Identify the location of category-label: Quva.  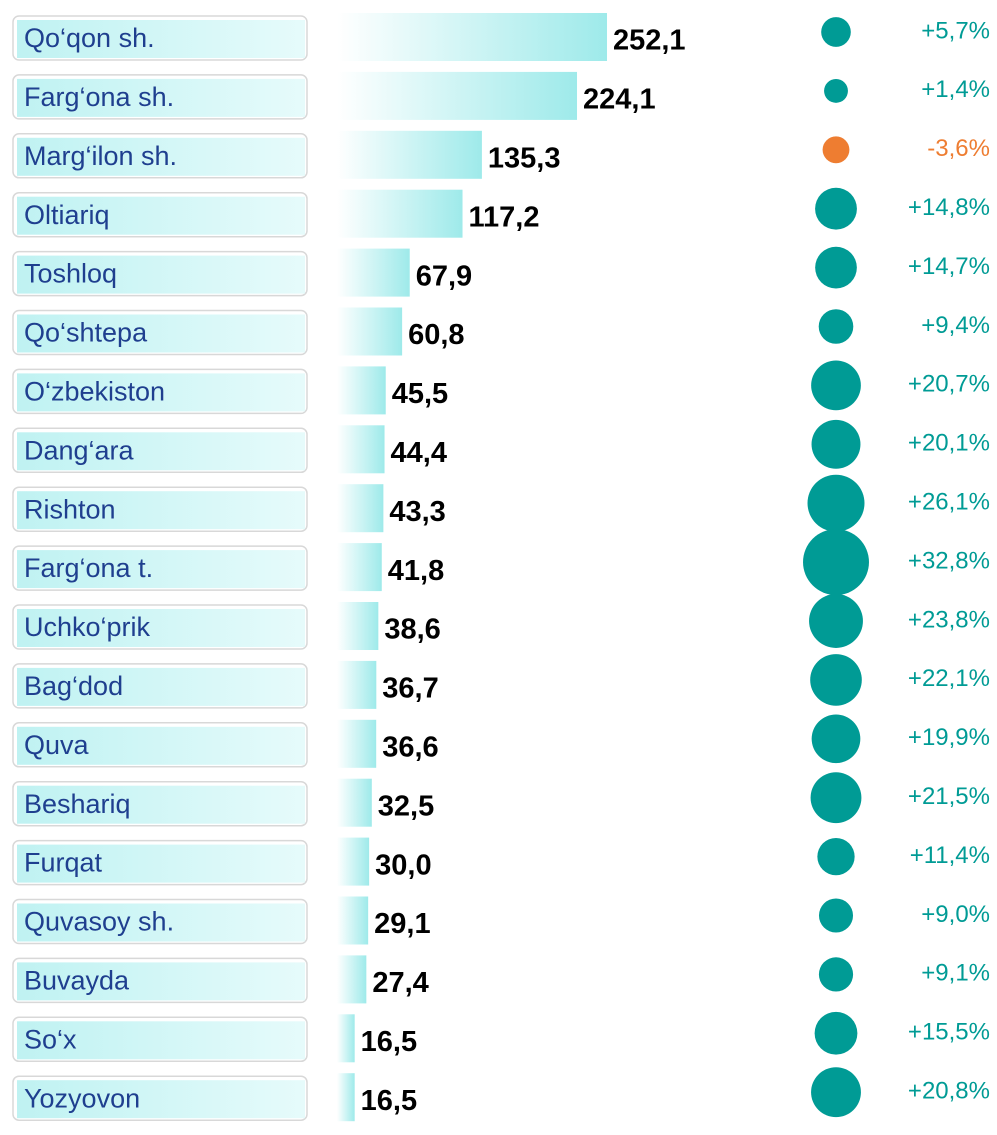
(57, 745).